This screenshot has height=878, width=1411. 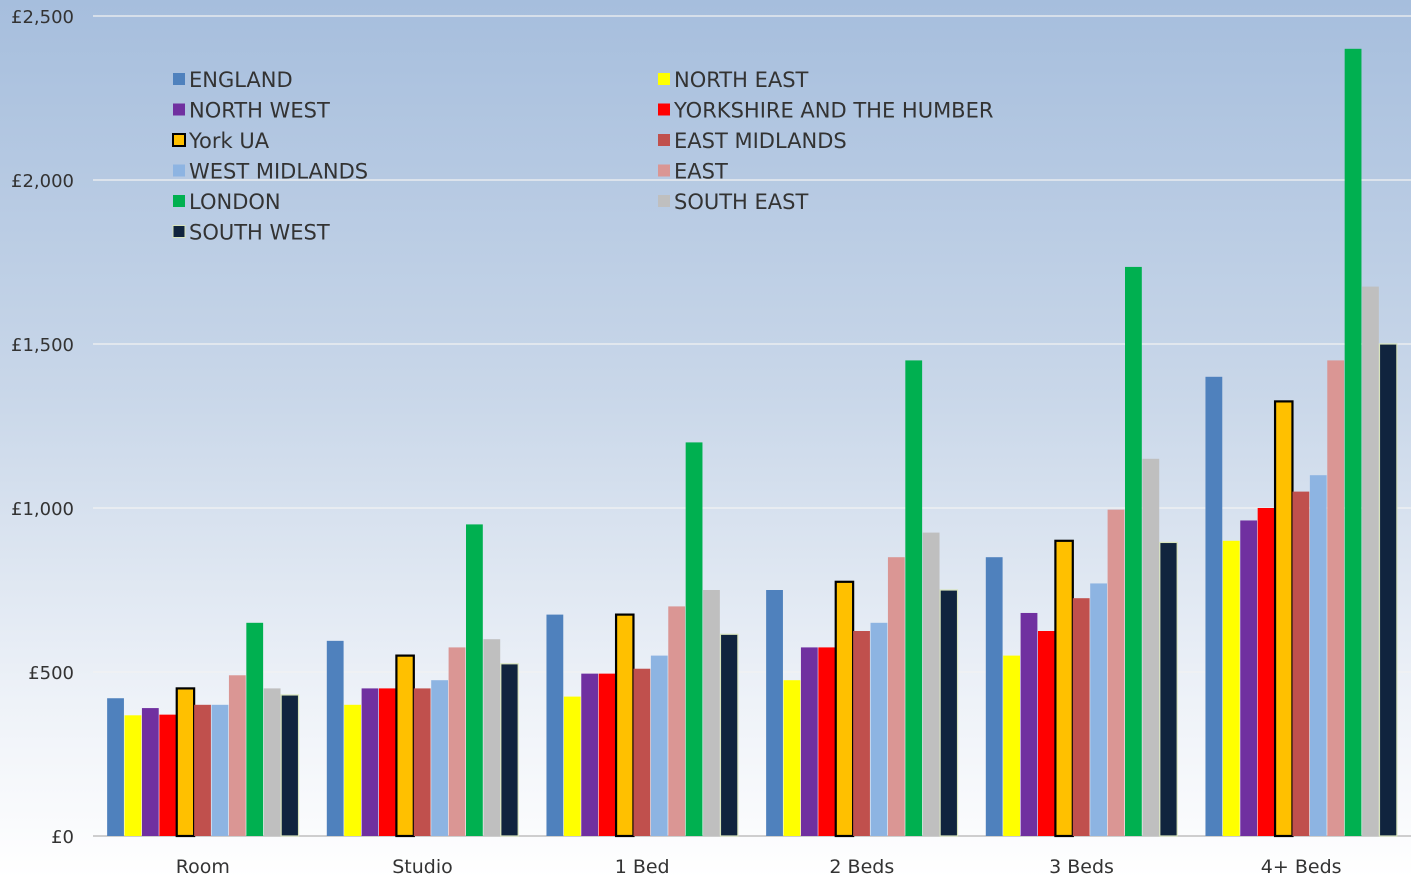 I want to click on x-tick-label: Studio, so click(x=422, y=867).